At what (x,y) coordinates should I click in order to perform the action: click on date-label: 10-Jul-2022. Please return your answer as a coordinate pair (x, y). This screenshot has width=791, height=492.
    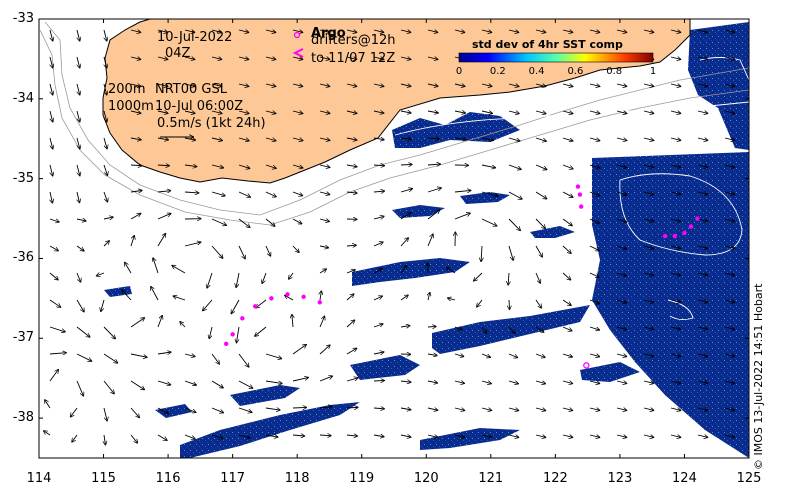
    Looking at the image, I should click on (195, 37).